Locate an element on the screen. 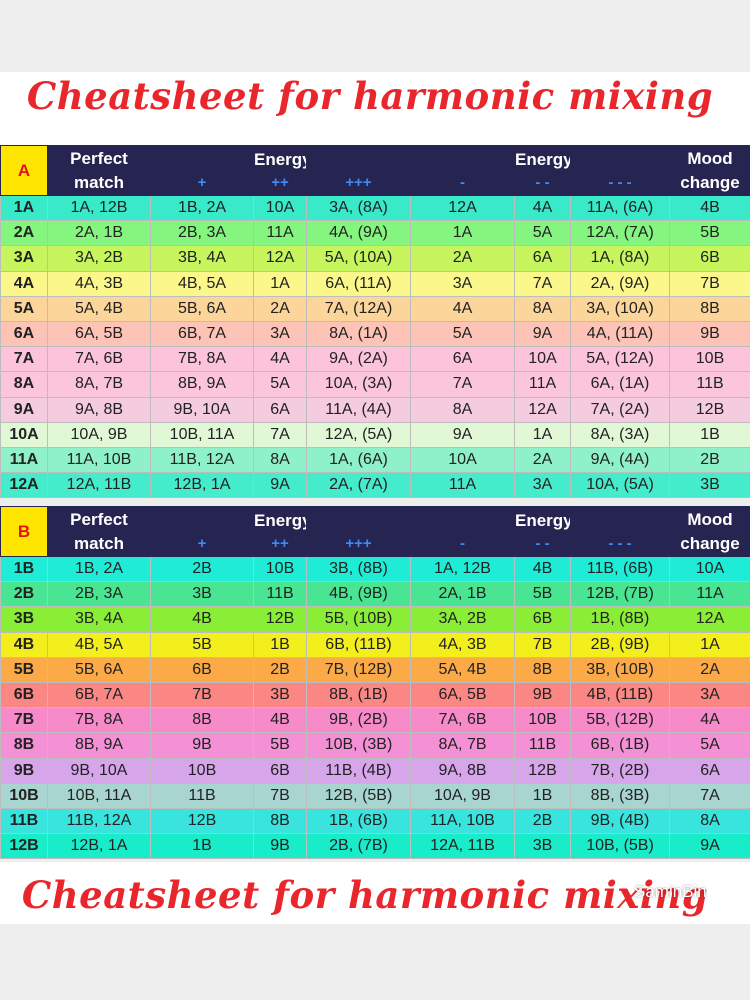 The height and width of the screenshot is (1000, 750). cell-d1: 10A is located at coordinates (462, 460).